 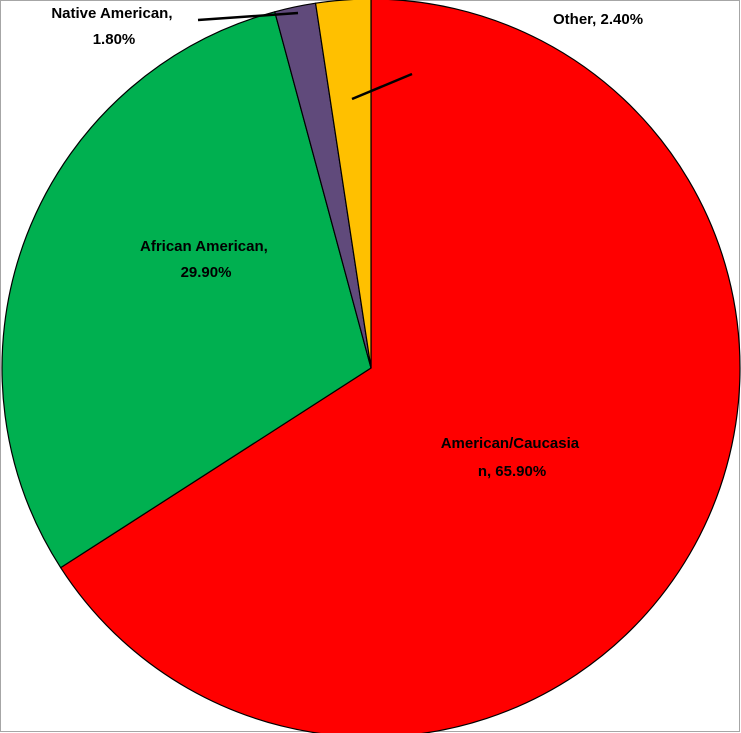 What do you see at coordinates (113, 26) in the screenshot?
I see `slice-label-native-american: Native American, 1.80%` at bounding box center [113, 26].